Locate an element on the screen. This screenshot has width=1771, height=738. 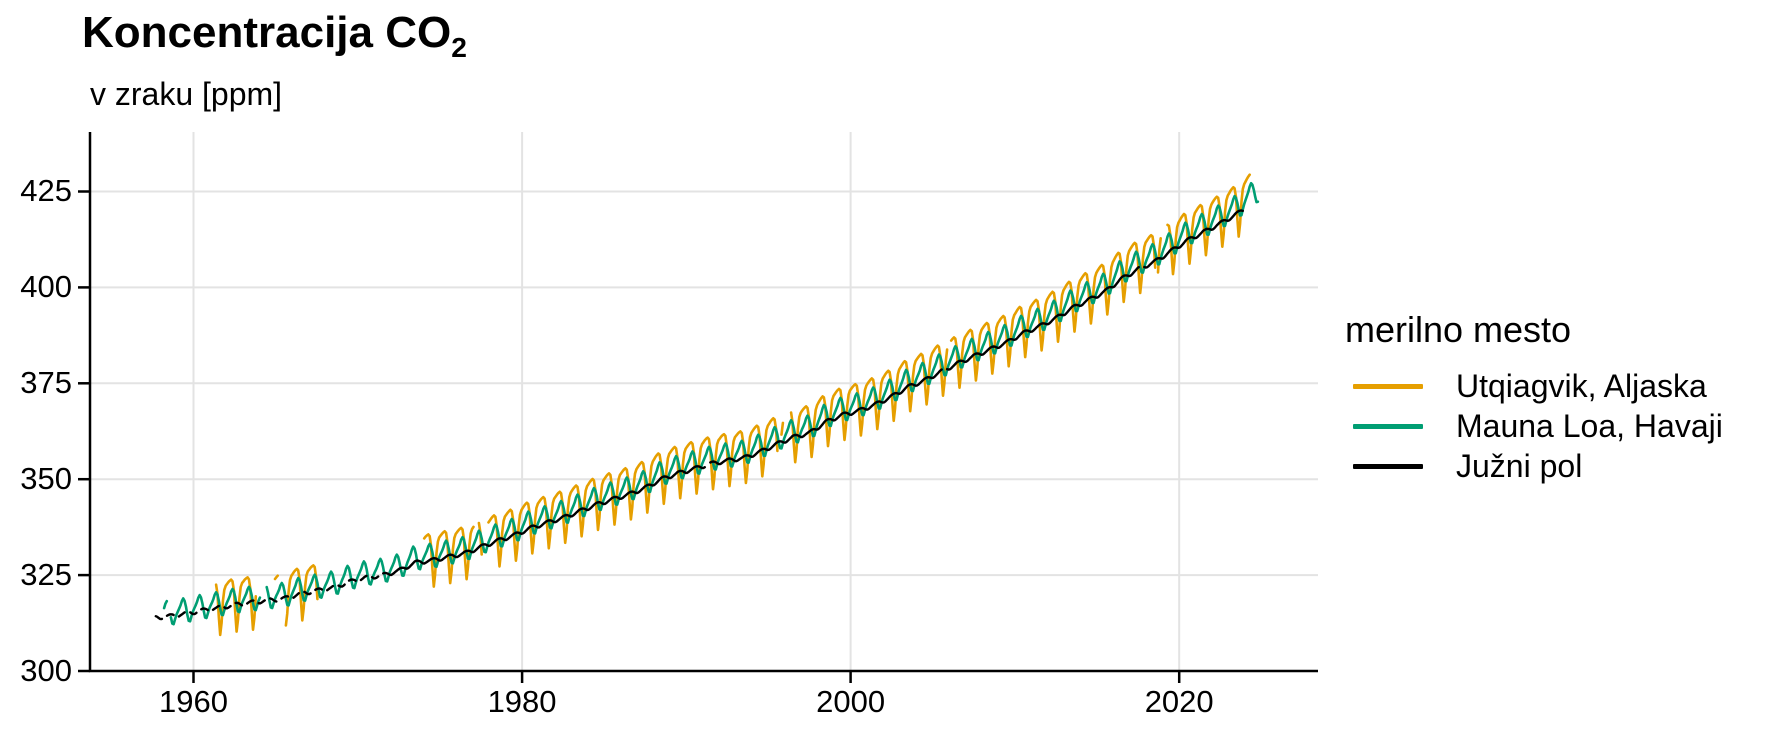
page-title: Koncentracija CO2 is located at coordinates (274, 36).